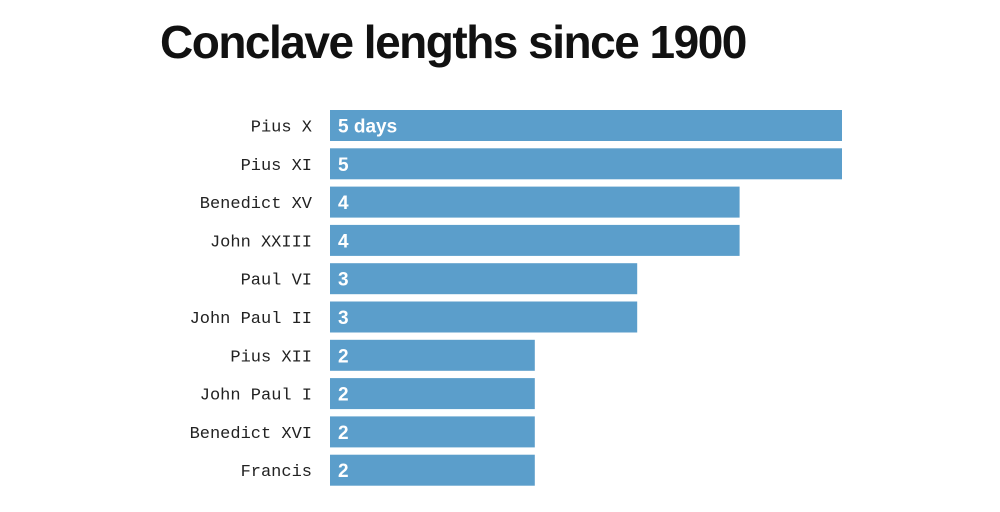  What do you see at coordinates (276, 166) in the screenshot?
I see `category-label: Pius XI` at bounding box center [276, 166].